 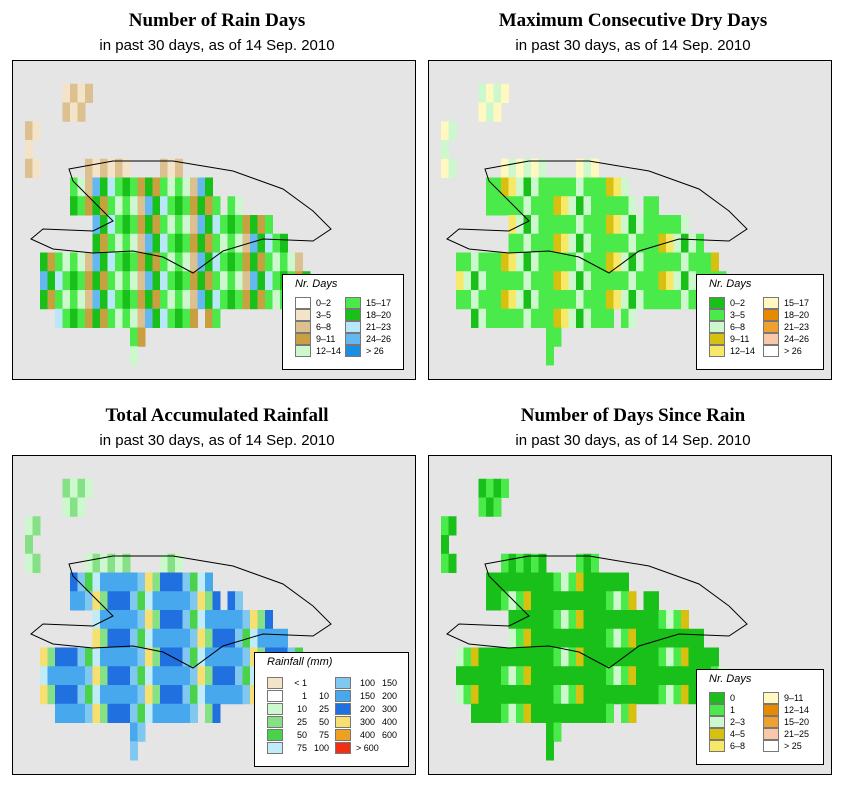 I want to click on legend-title: Rainfall (mm), so click(x=300, y=662).